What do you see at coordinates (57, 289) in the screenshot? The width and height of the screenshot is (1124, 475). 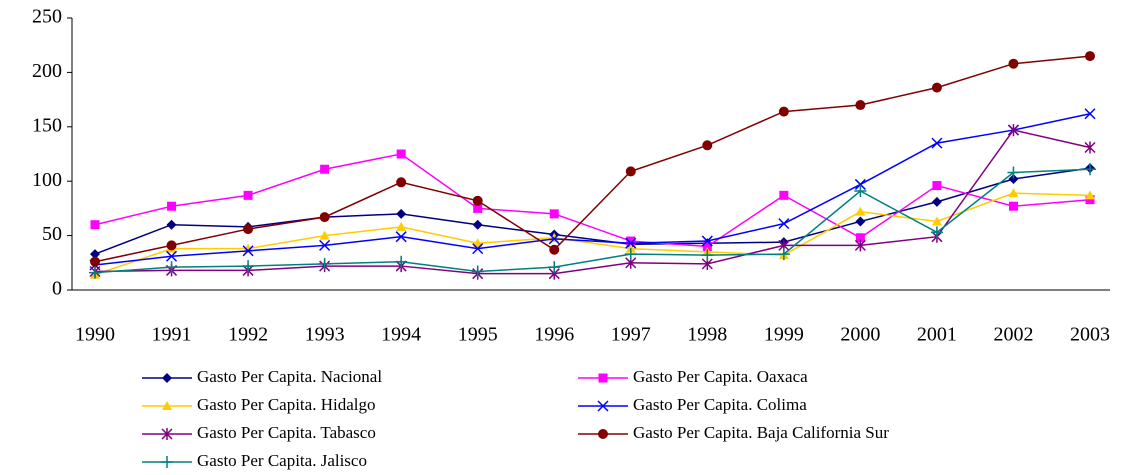 I see `y-tick-label: 0` at bounding box center [57, 289].